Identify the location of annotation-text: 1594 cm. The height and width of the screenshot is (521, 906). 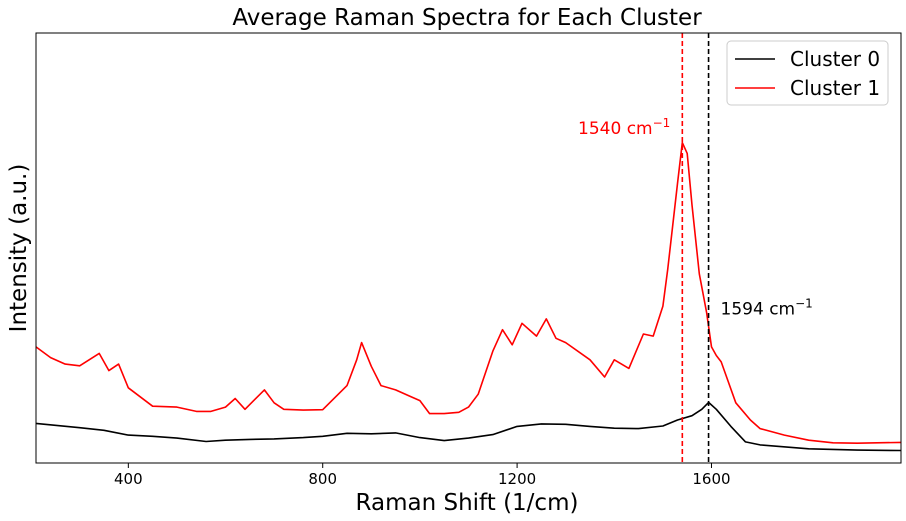
(758, 310).